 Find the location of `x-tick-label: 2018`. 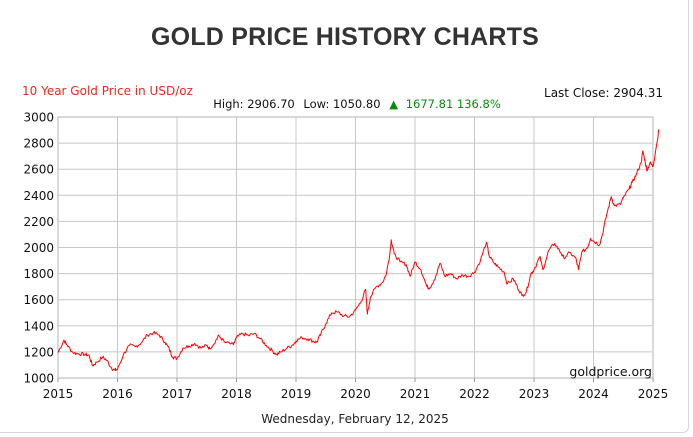

x-tick-label: 2018 is located at coordinates (236, 394).